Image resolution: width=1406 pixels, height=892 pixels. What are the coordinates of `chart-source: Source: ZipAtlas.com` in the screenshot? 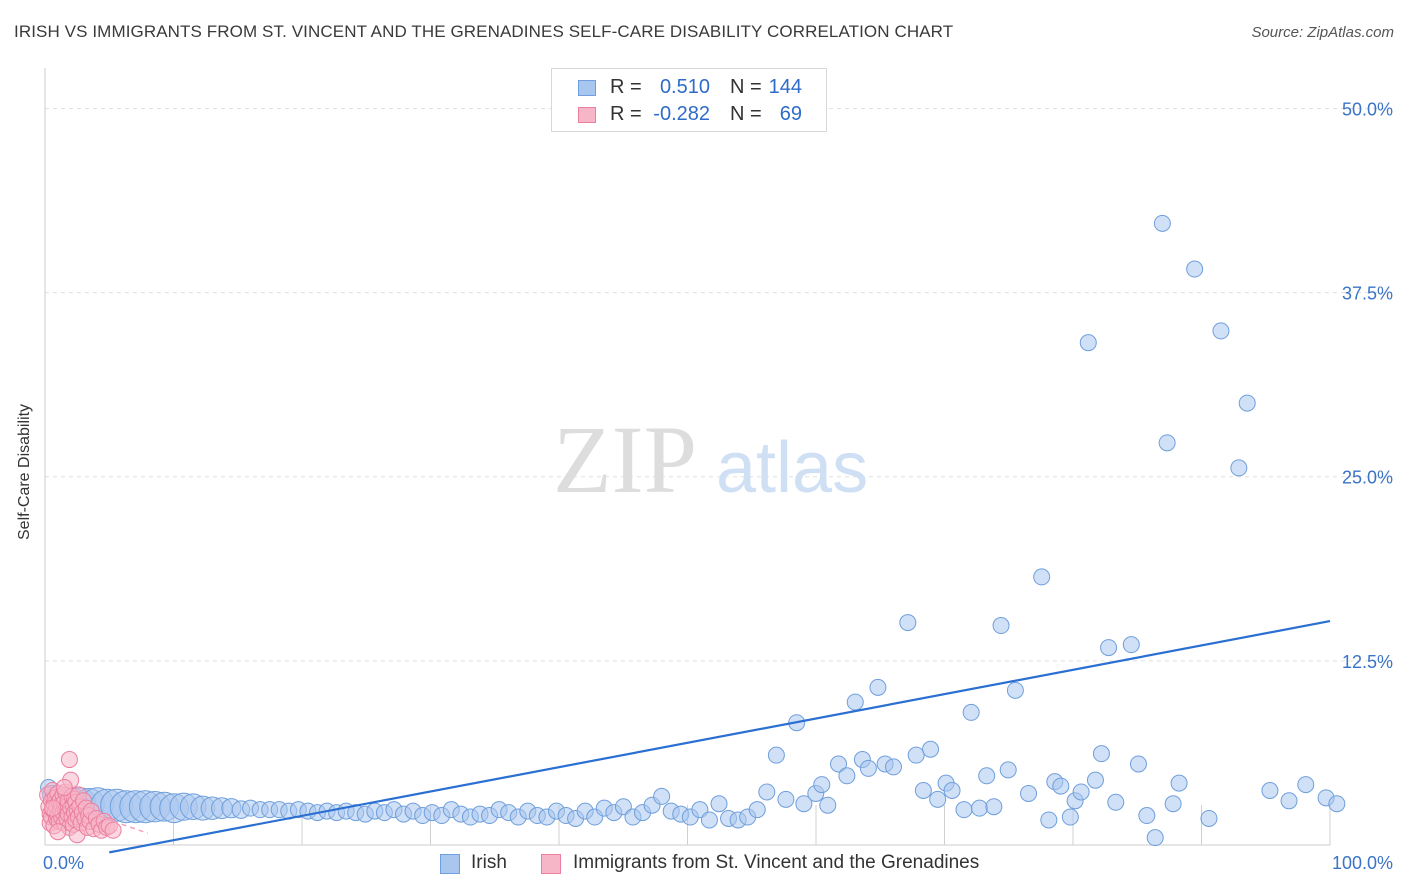 It's located at (1322, 32).